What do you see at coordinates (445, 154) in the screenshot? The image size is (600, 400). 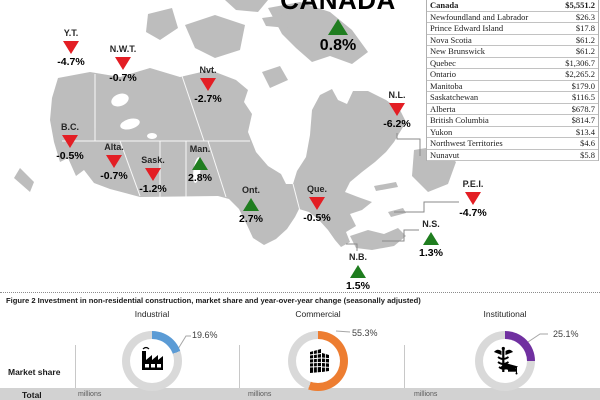 I see `table-region-name: Nunavut` at bounding box center [445, 154].